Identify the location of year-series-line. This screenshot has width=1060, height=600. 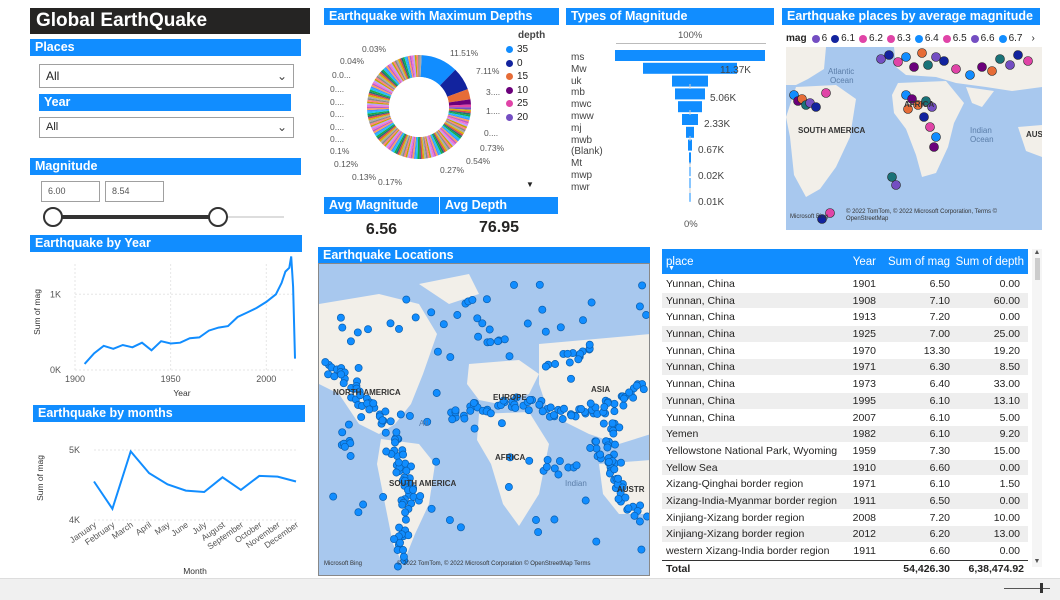
(189, 310).